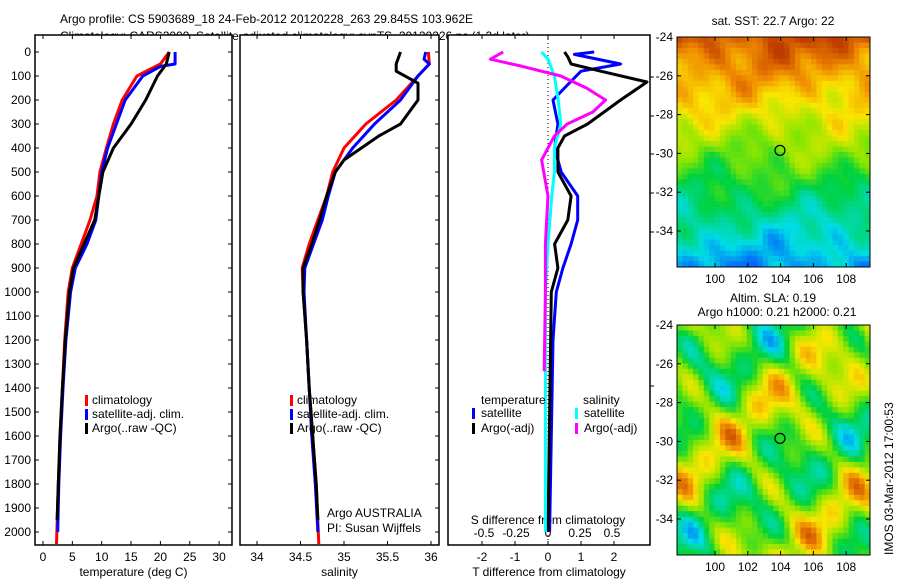 The height and width of the screenshot is (580, 900). I want to click on y-tick-label: 1100, so click(18, 316).